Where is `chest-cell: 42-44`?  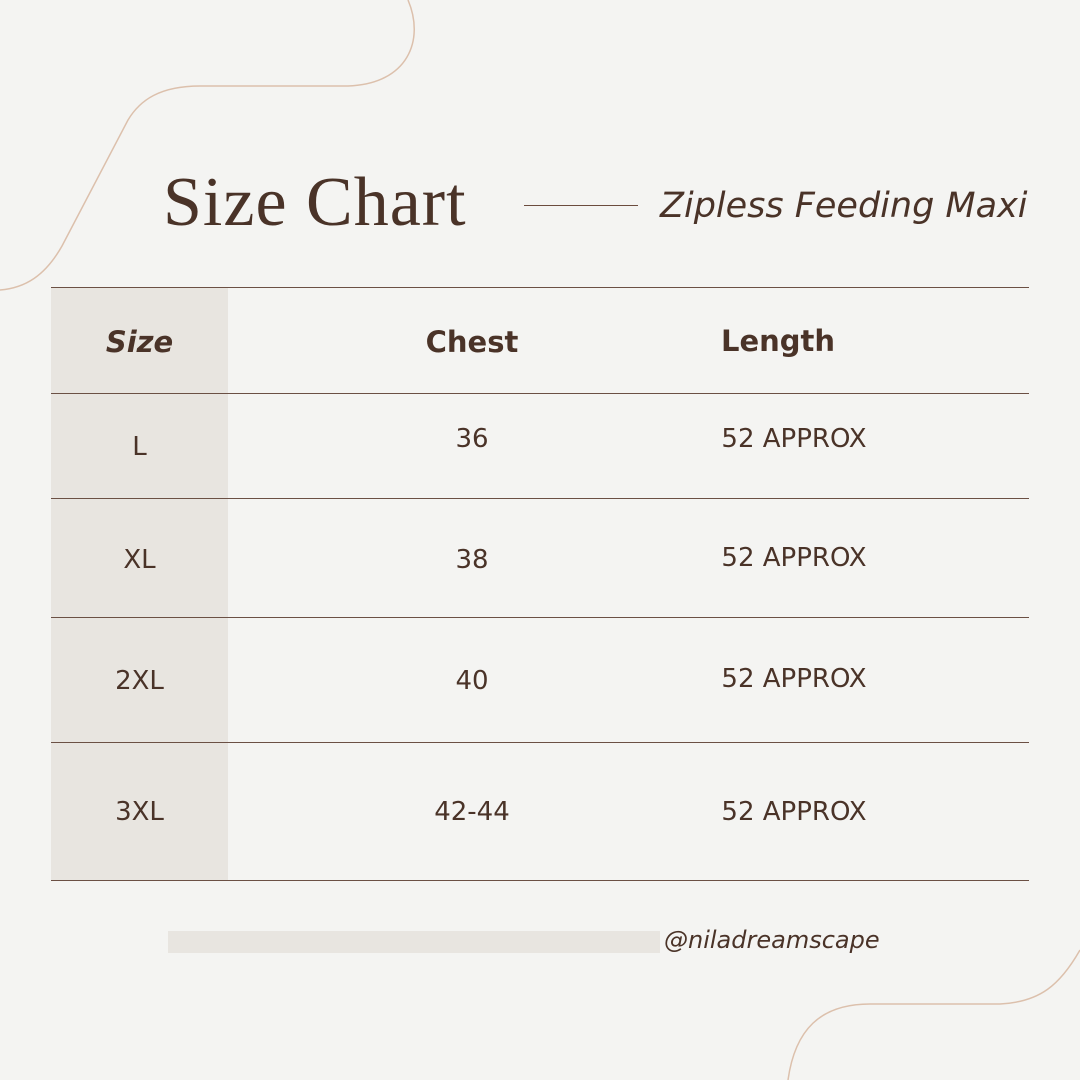 chest-cell: 42-44 is located at coordinates (472, 812).